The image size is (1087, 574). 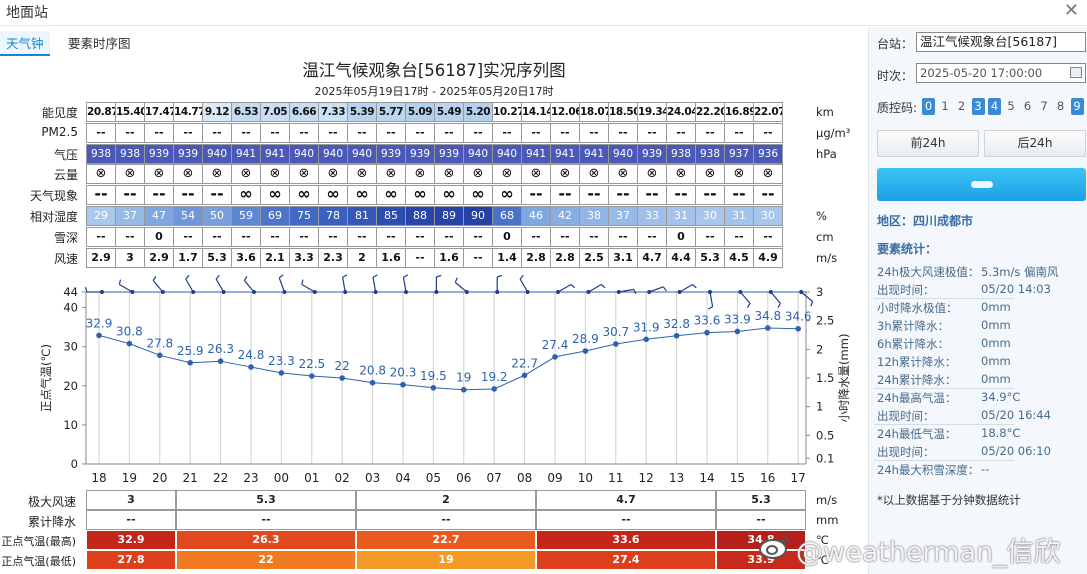 I want to click on summary-label-temp-max: 正点气温(最高), so click(x=38, y=541).